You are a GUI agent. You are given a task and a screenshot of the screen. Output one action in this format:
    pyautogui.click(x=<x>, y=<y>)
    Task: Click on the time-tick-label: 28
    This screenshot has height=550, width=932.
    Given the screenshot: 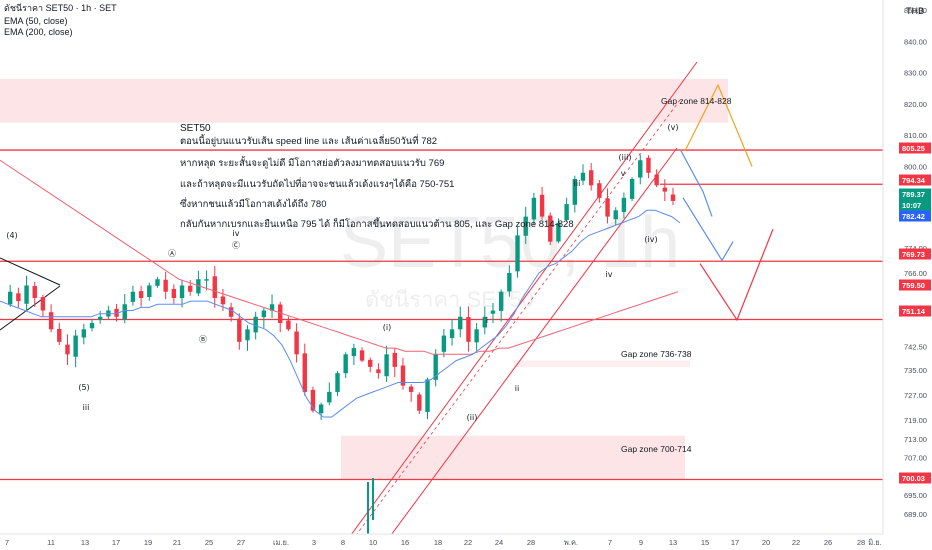 What is the action you would take?
    pyautogui.click(x=861, y=542)
    